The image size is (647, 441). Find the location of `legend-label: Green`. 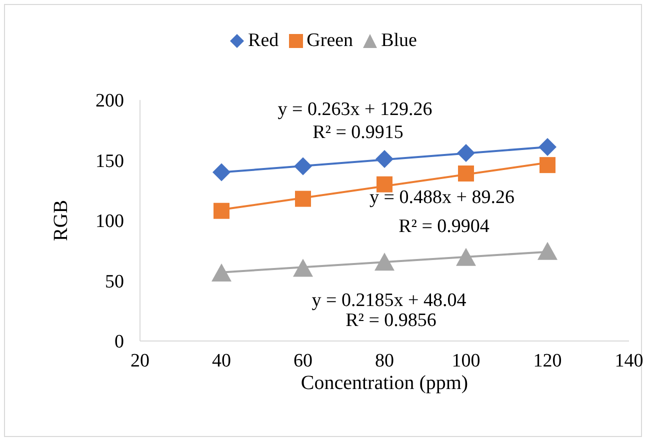

legend-label: Green is located at coordinates (330, 41).